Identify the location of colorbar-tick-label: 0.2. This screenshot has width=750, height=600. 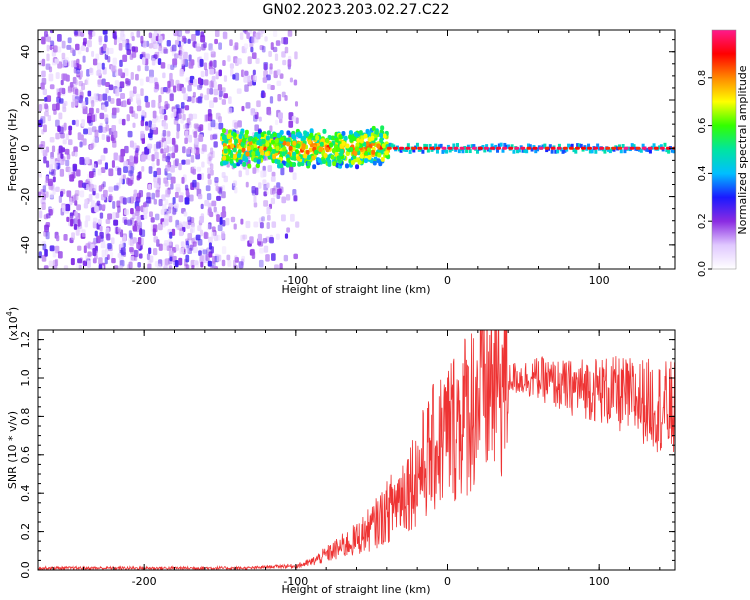
(702, 221).